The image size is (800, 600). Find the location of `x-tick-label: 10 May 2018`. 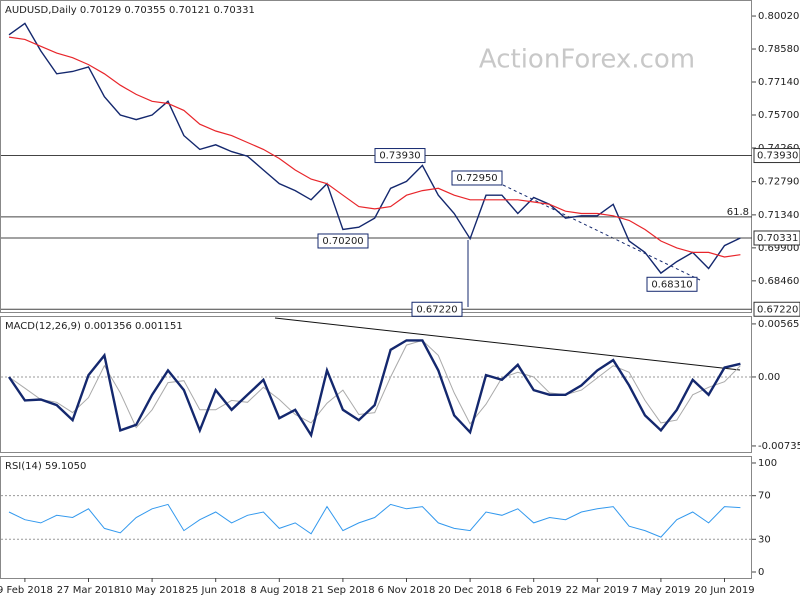

x-tick-label: 10 May 2018 is located at coordinates (151, 590).